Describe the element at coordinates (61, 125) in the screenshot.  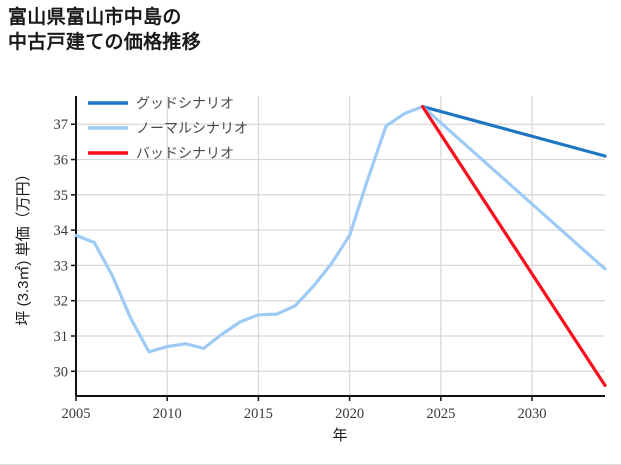
I see `y-tick-label: 37` at that location.